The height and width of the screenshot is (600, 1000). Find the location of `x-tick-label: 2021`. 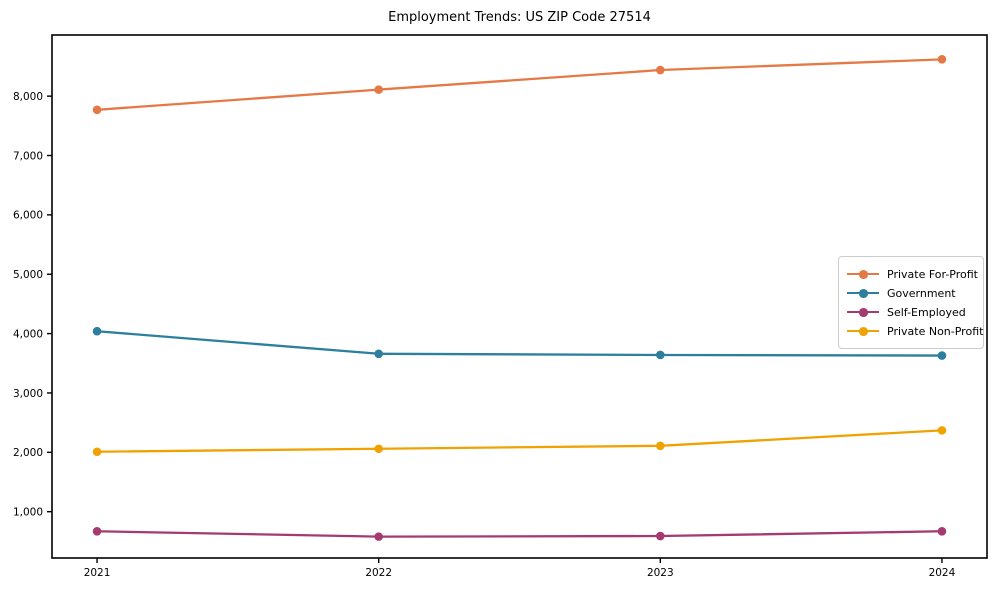

x-tick-label: 2021 is located at coordinates (97, 573).